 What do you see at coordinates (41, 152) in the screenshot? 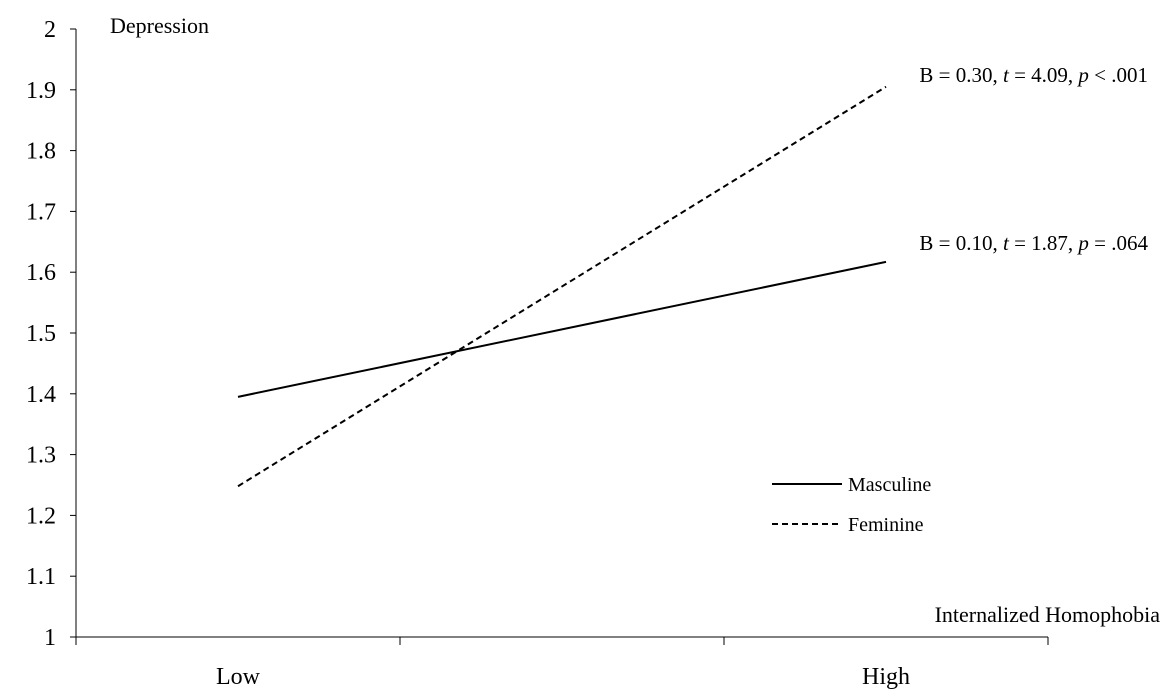
I see `y-tick-label: 1.8` at bounding box center [41, 152].